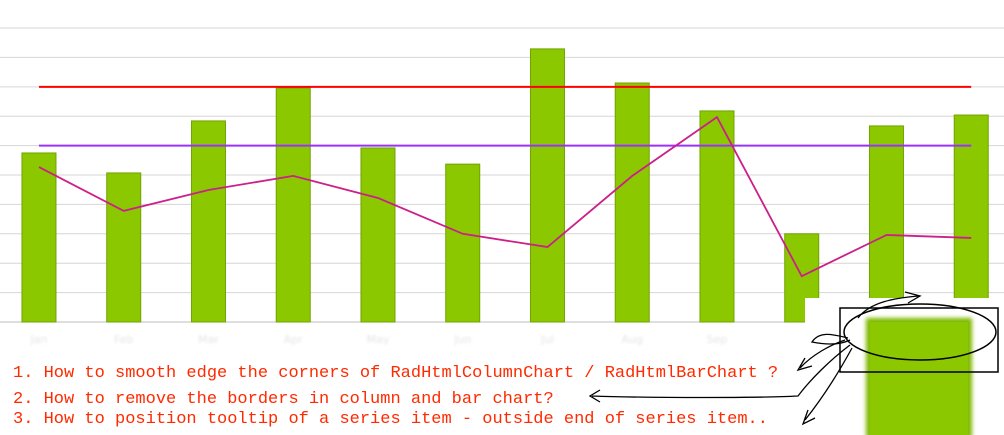 This screenshot has height=435, width=1004. I want to click on highlight-box, so click(919, 340).